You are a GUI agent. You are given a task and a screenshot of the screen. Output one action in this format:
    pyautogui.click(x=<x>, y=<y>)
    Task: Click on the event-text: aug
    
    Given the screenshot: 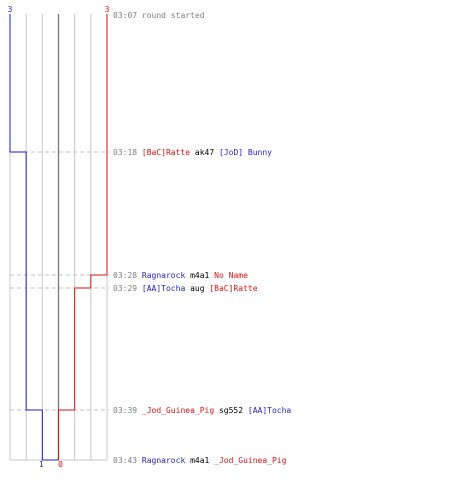 What is the action you would take?
    pyautogui.click(x=194, y=288)
    